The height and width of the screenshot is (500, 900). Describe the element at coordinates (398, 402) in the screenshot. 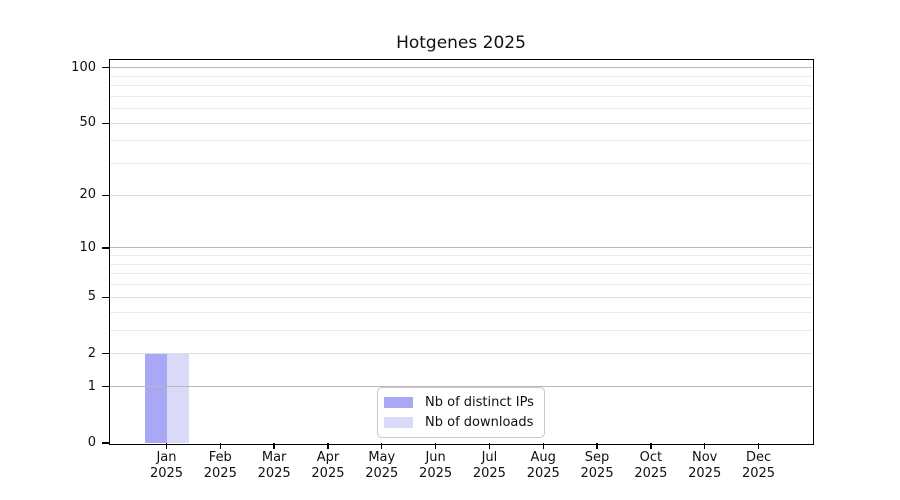

I see `legend-swatch-distinct-ips` at that location.